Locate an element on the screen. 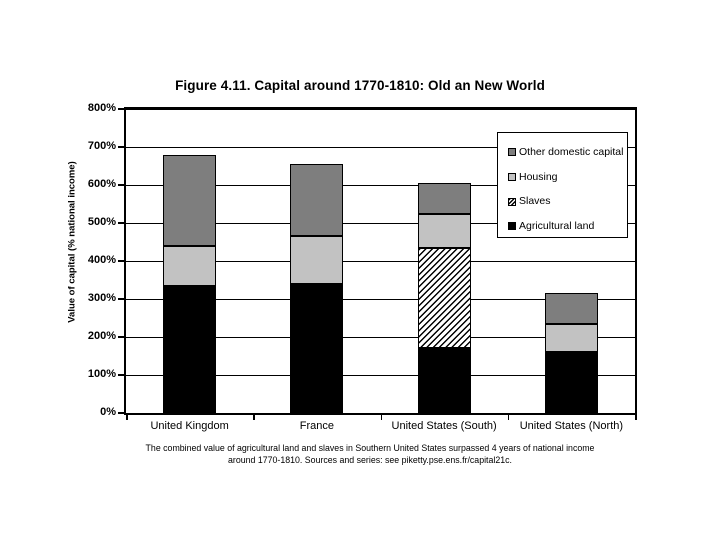 Image resolution: width=720 pixels, height=540 pixels. legend-item: Housing is located at coordinates (567, 177).